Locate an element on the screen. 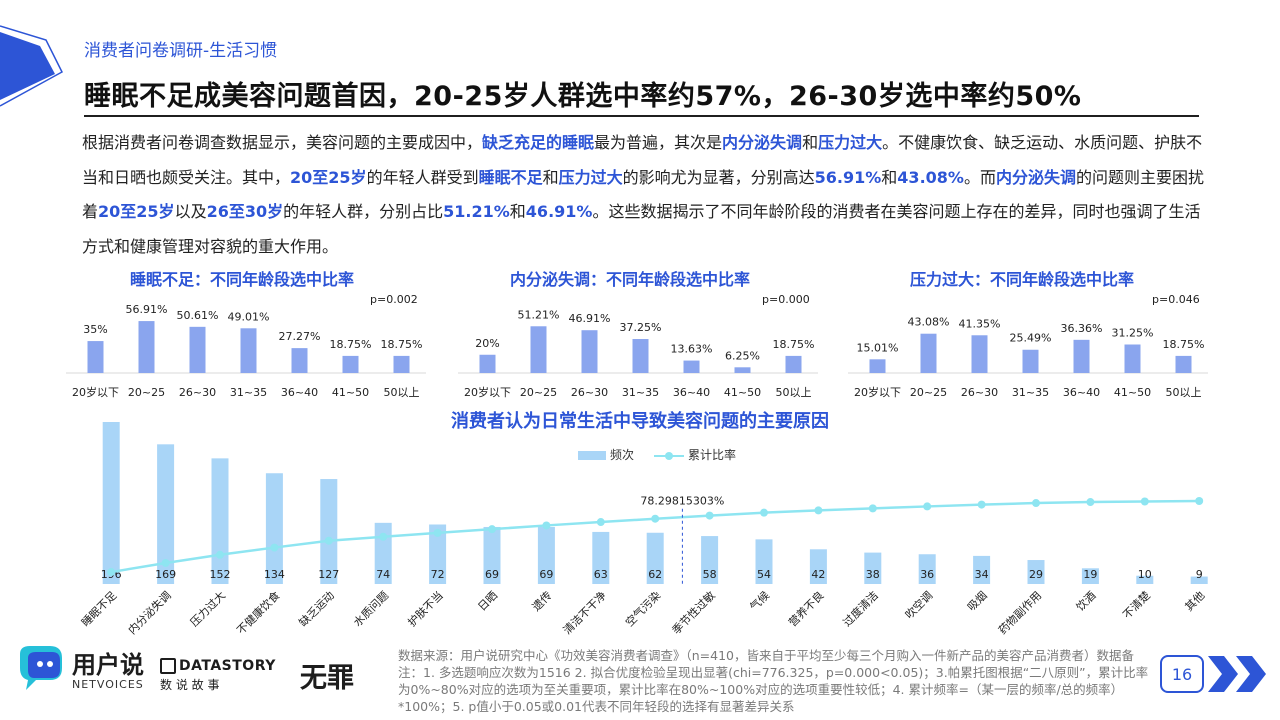  intro-text: 根据消费者问卷调查数据显示，美容问题的主要成因中， is located at coordinates (282, 142).